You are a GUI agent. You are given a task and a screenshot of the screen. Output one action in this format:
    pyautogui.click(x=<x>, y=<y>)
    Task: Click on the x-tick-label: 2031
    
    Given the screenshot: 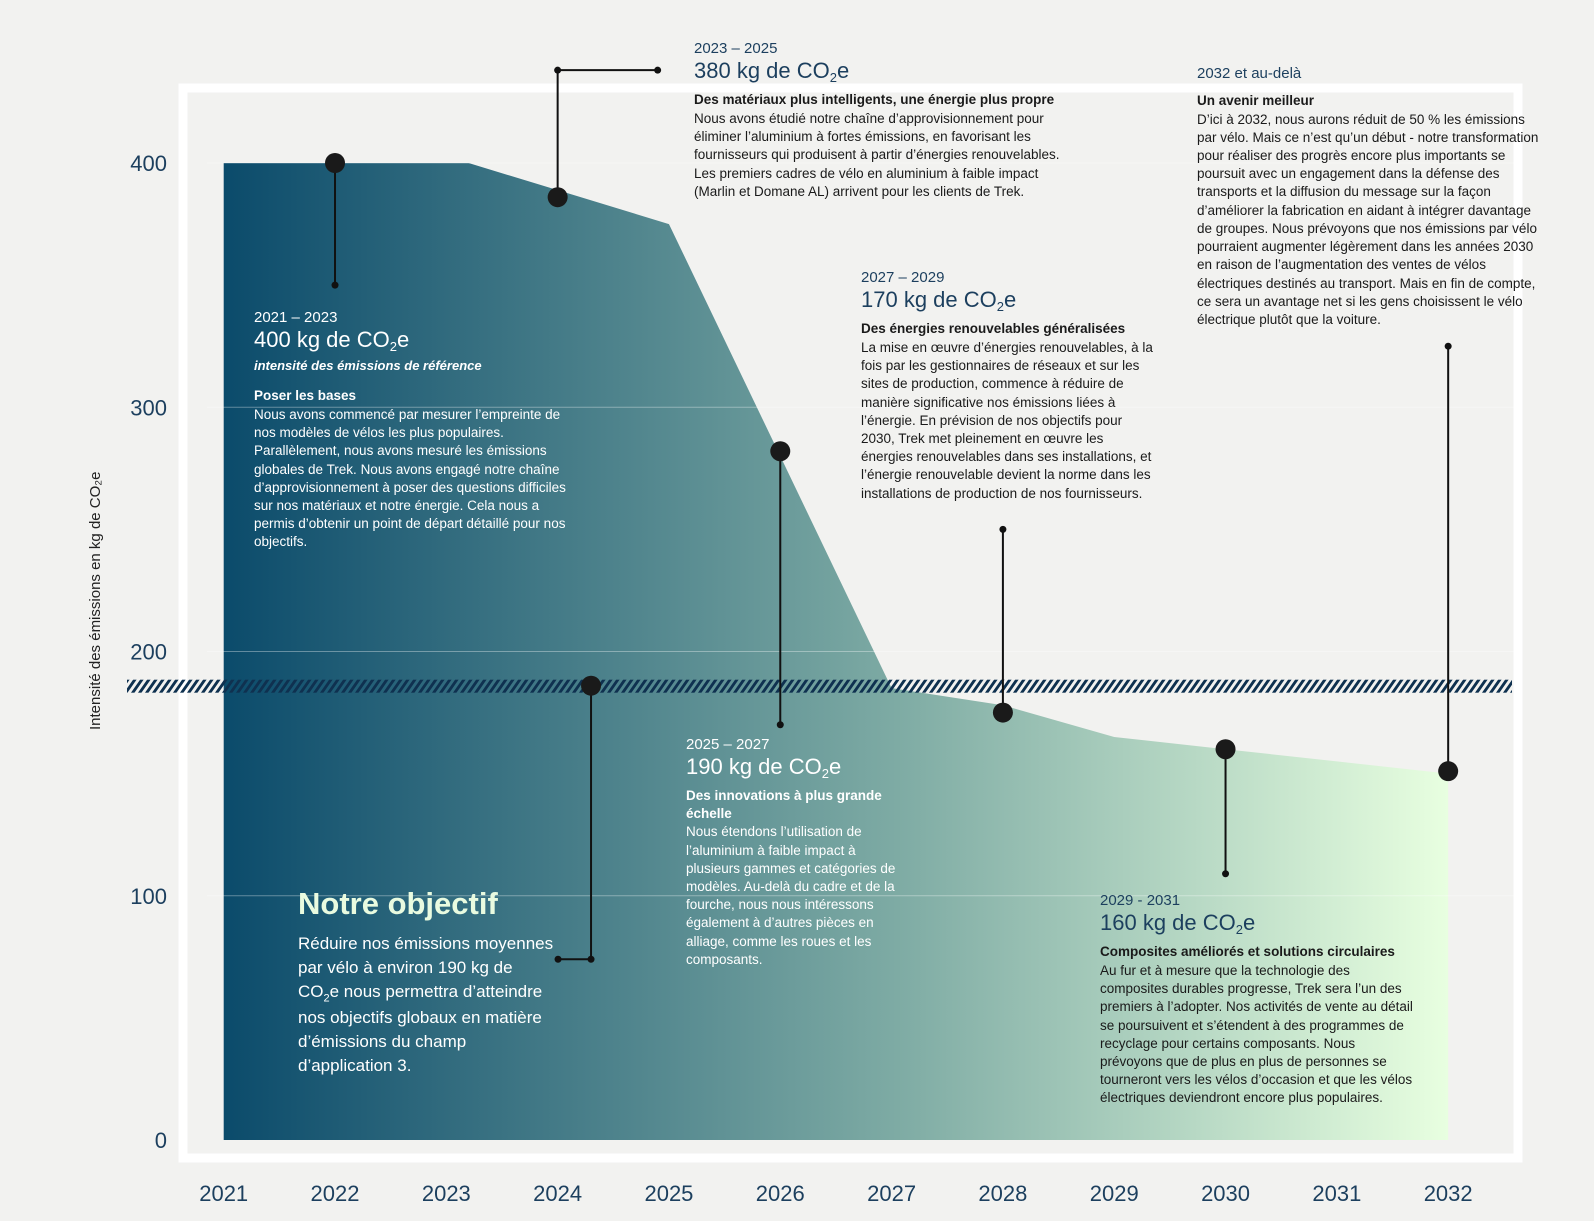 What is the action you would take?
    pyautogui.click(x=1336, y=1193)
    